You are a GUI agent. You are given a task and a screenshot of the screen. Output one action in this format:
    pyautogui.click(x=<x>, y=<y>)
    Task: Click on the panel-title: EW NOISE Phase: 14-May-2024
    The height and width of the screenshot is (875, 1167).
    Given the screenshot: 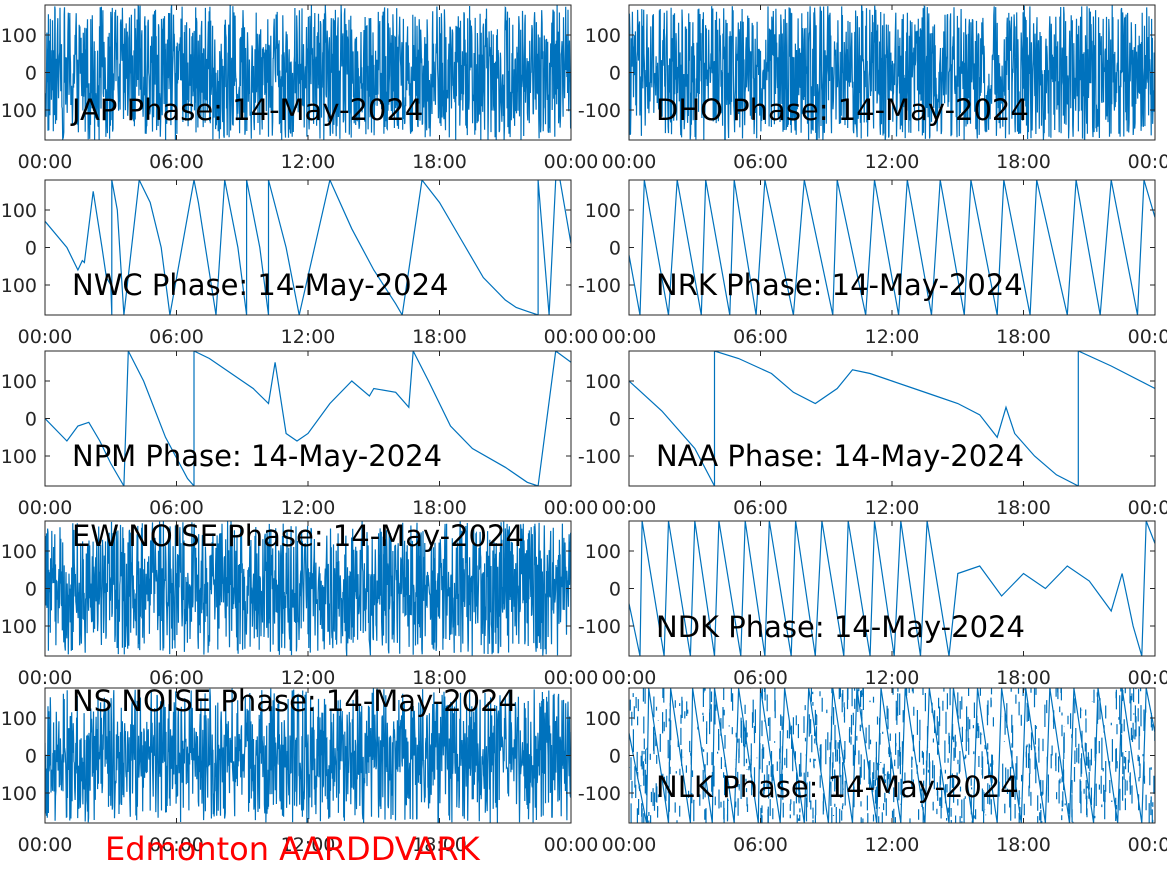 What is the action you would take?
    pyautogui.click(x=298, y=536)
    